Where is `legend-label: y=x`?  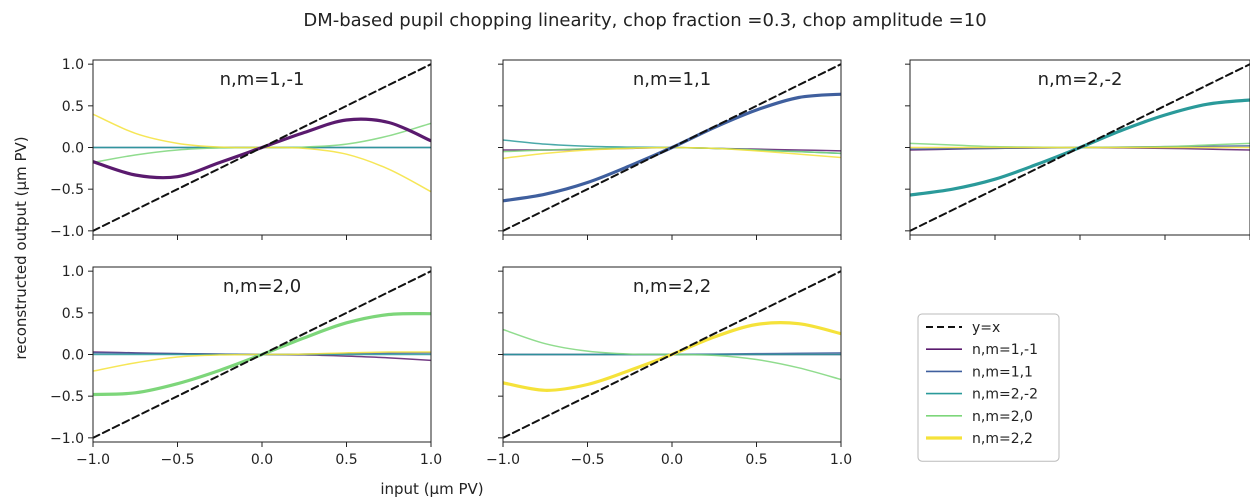 legend-label: y=x is located at coordinates (986, 328).